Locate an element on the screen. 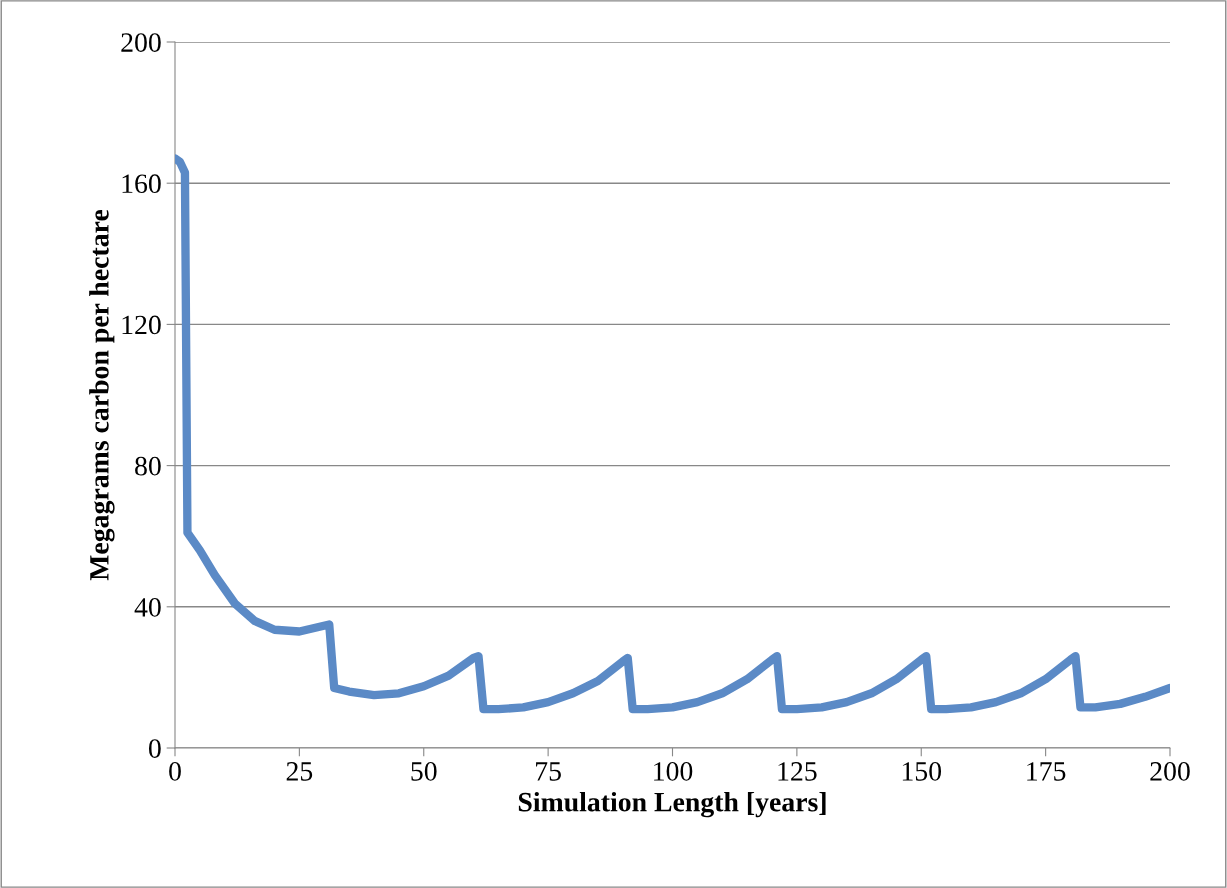 The height and width of the screenshot is (888, 1227). x-axis-title: Simulation Length [years] is located at coordinates (672, 804).